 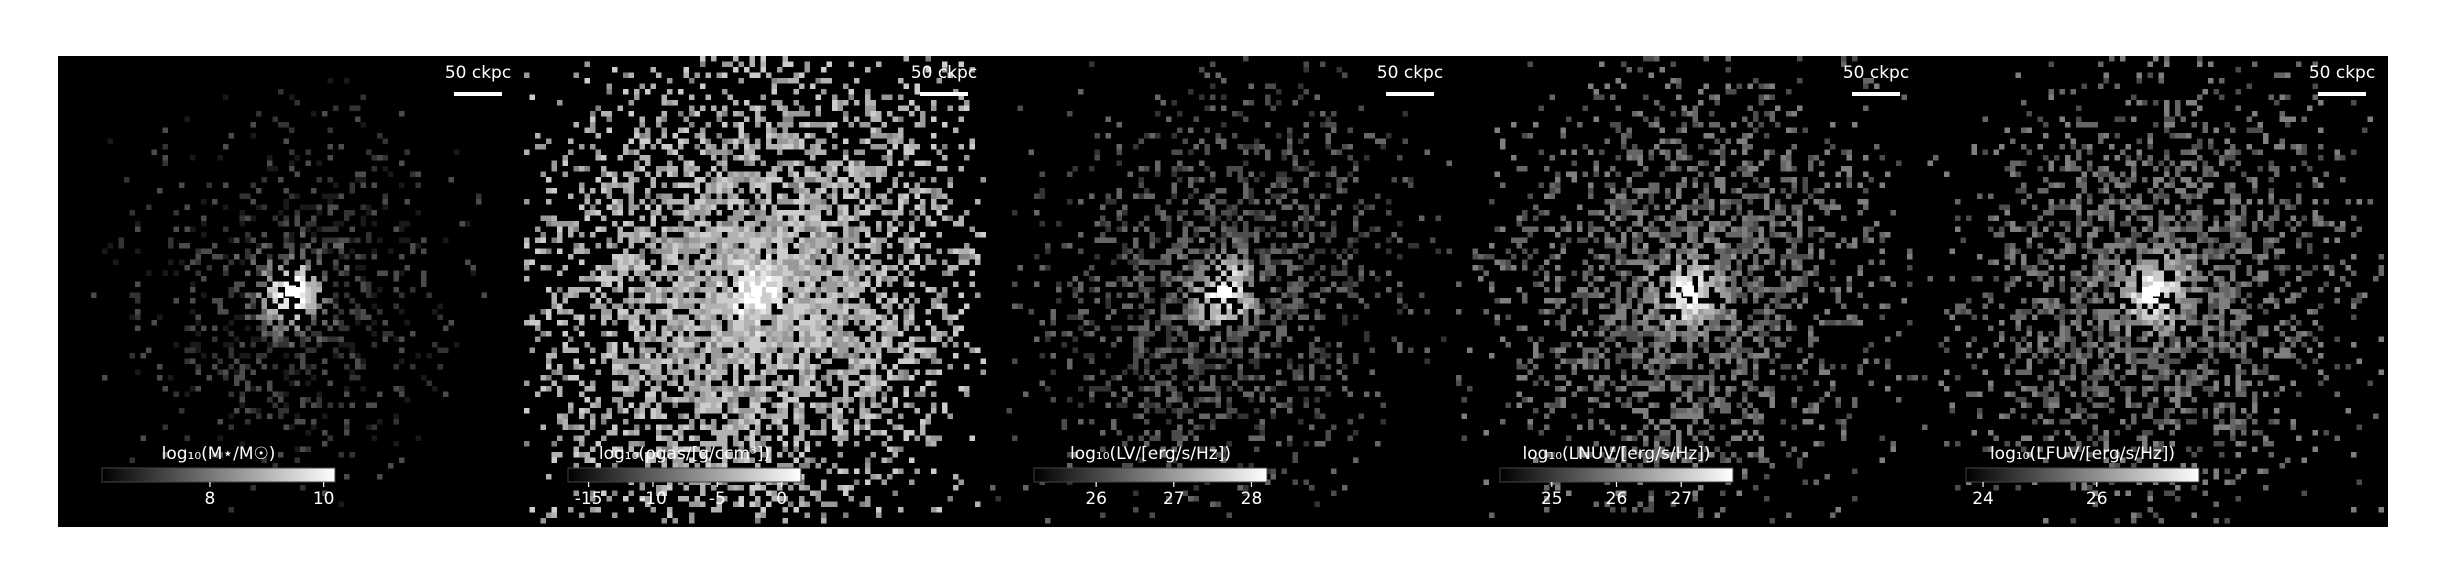 I want to click on colorbar-tick-label: -5, so click(x=717, y=499).